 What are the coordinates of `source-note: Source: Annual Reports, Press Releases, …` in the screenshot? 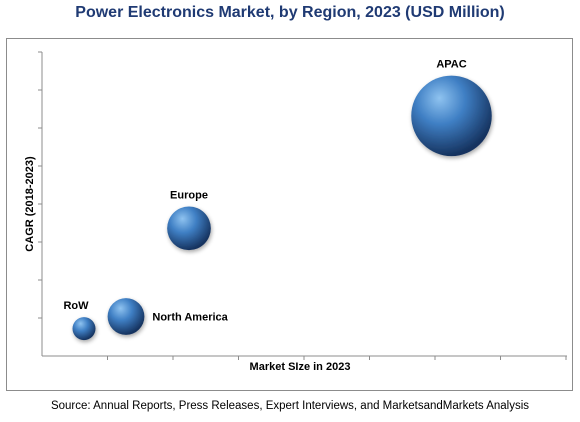 It's located at (290, 406).